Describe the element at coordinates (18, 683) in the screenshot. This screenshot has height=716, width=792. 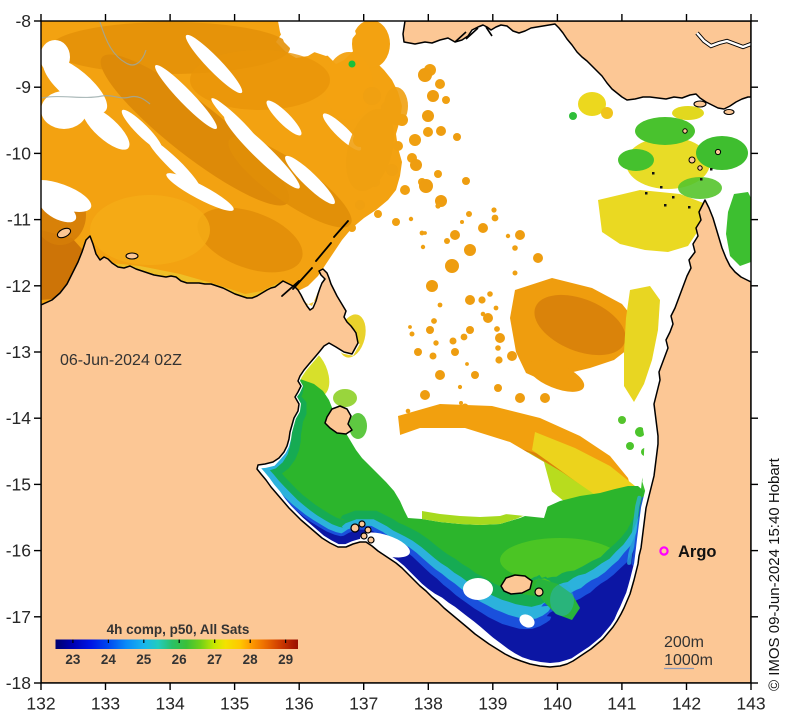
I see `svg-text: -18` at that location.